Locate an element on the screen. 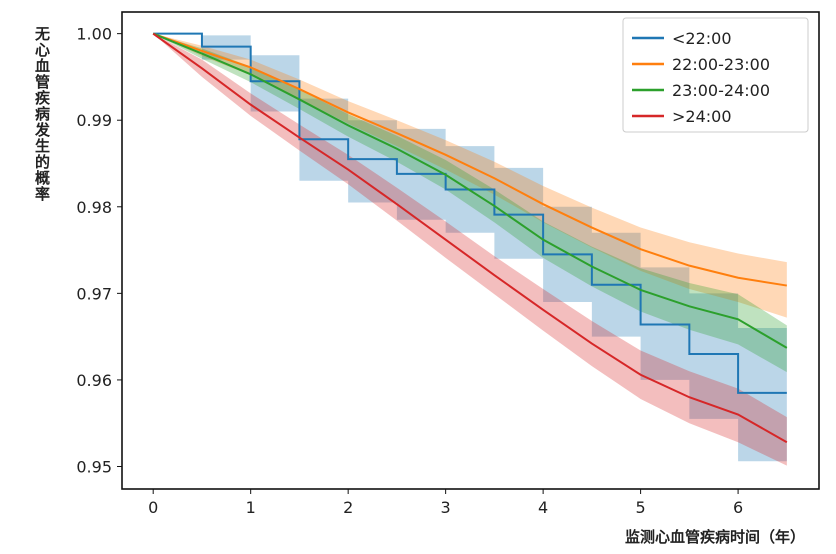 Image resolution: width=836 pixels, height=554 pixels. y-tick-label: 0.97 is located at coordinates (94, 293).